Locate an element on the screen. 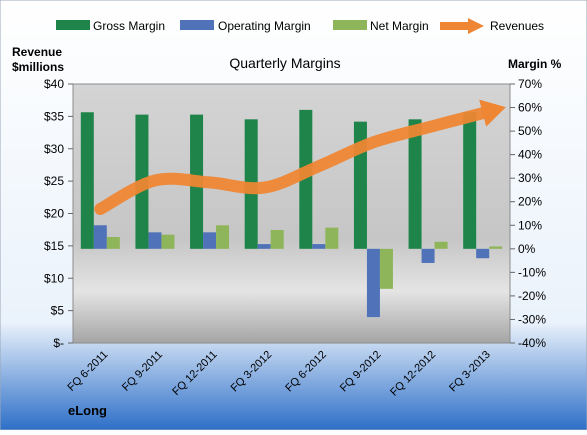  right-tick-label: -30% is located at coordinates (532, 319).